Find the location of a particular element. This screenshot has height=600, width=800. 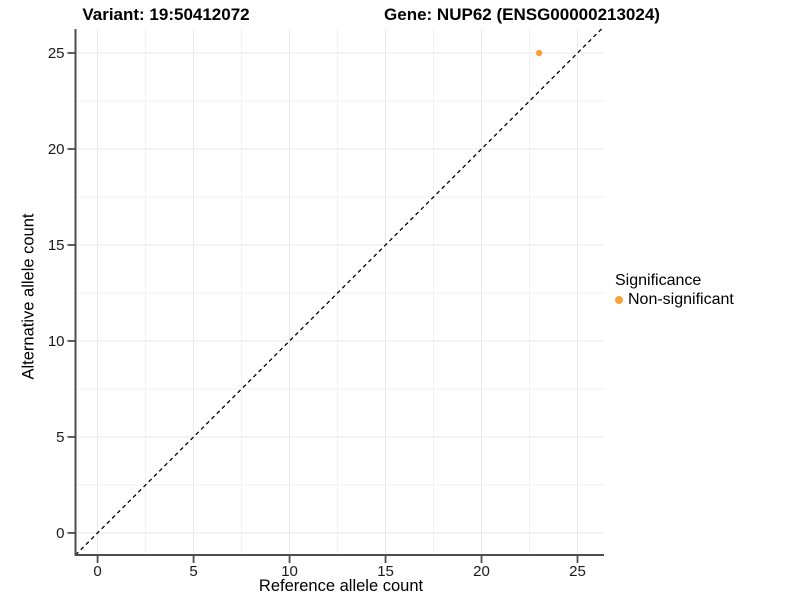

y-tick-label: 0 is located at coordinates (60, 533).